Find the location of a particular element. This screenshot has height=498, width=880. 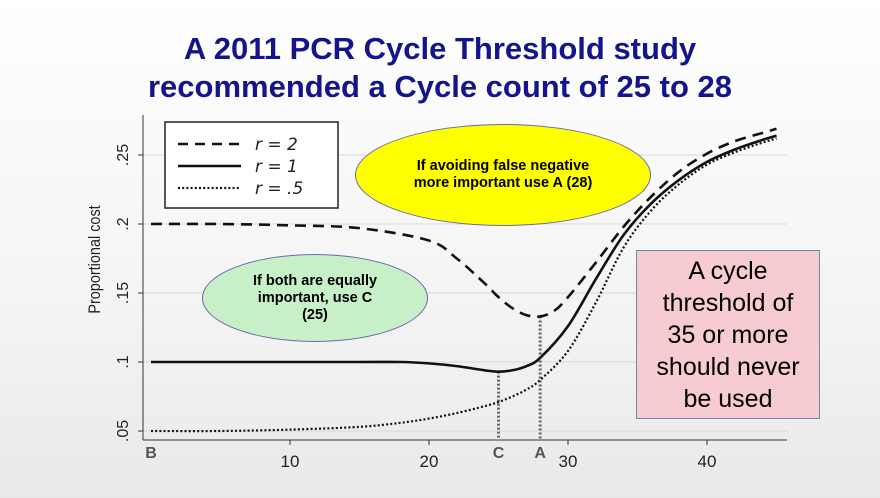

y-axis-label: Proportional cost is located at coordinates (95, 259).